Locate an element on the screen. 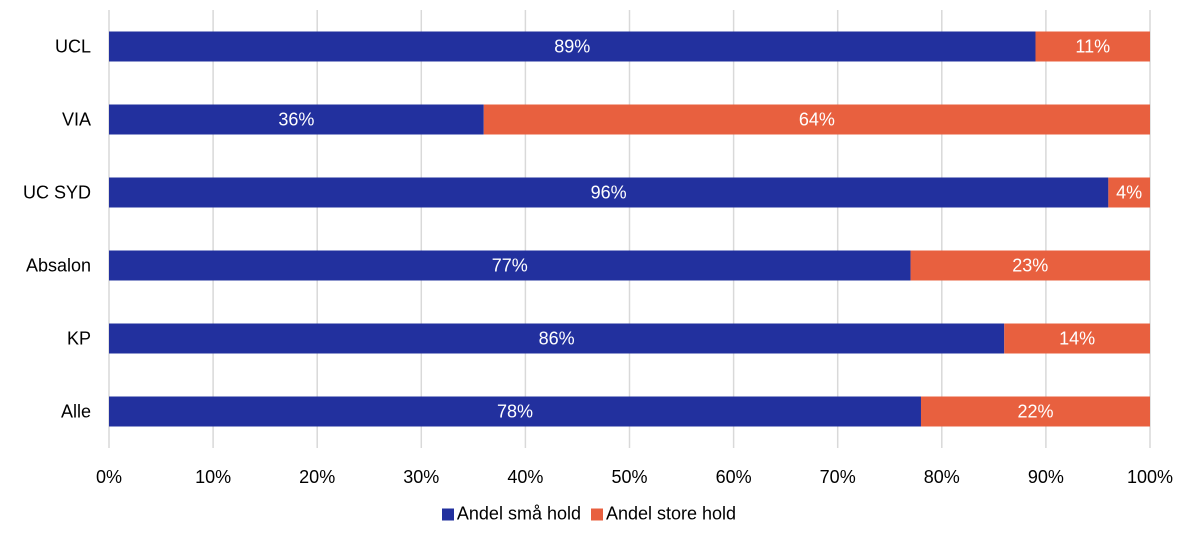 The height and width of the screenshot is (538, 1178). x-tick-label: 80% is located at coordinates (942, 477).